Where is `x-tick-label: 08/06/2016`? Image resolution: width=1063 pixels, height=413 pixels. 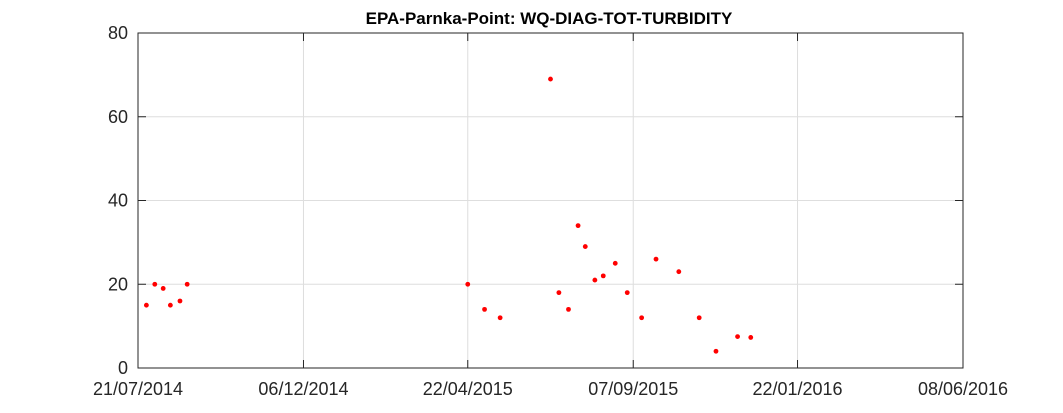 x-tick-label: 08/06/2016 is located at coordinates (963, 389).